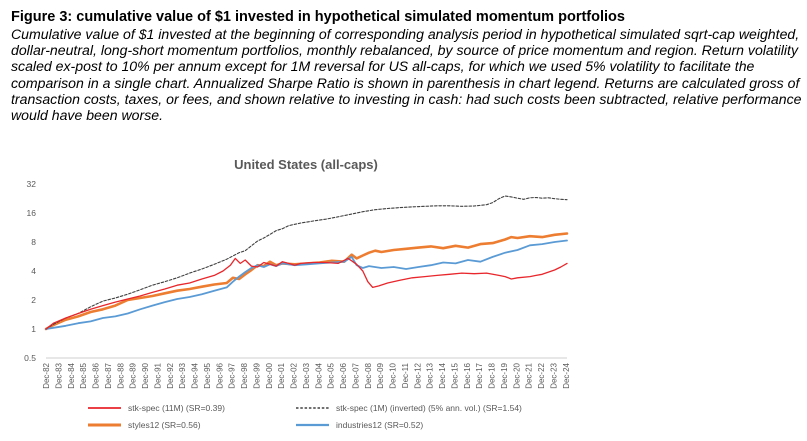  What do you see at coordinates (492, 375) in the screenshot?
I see `x-tick-label: Dec-18` at bounding box center [492, 375].